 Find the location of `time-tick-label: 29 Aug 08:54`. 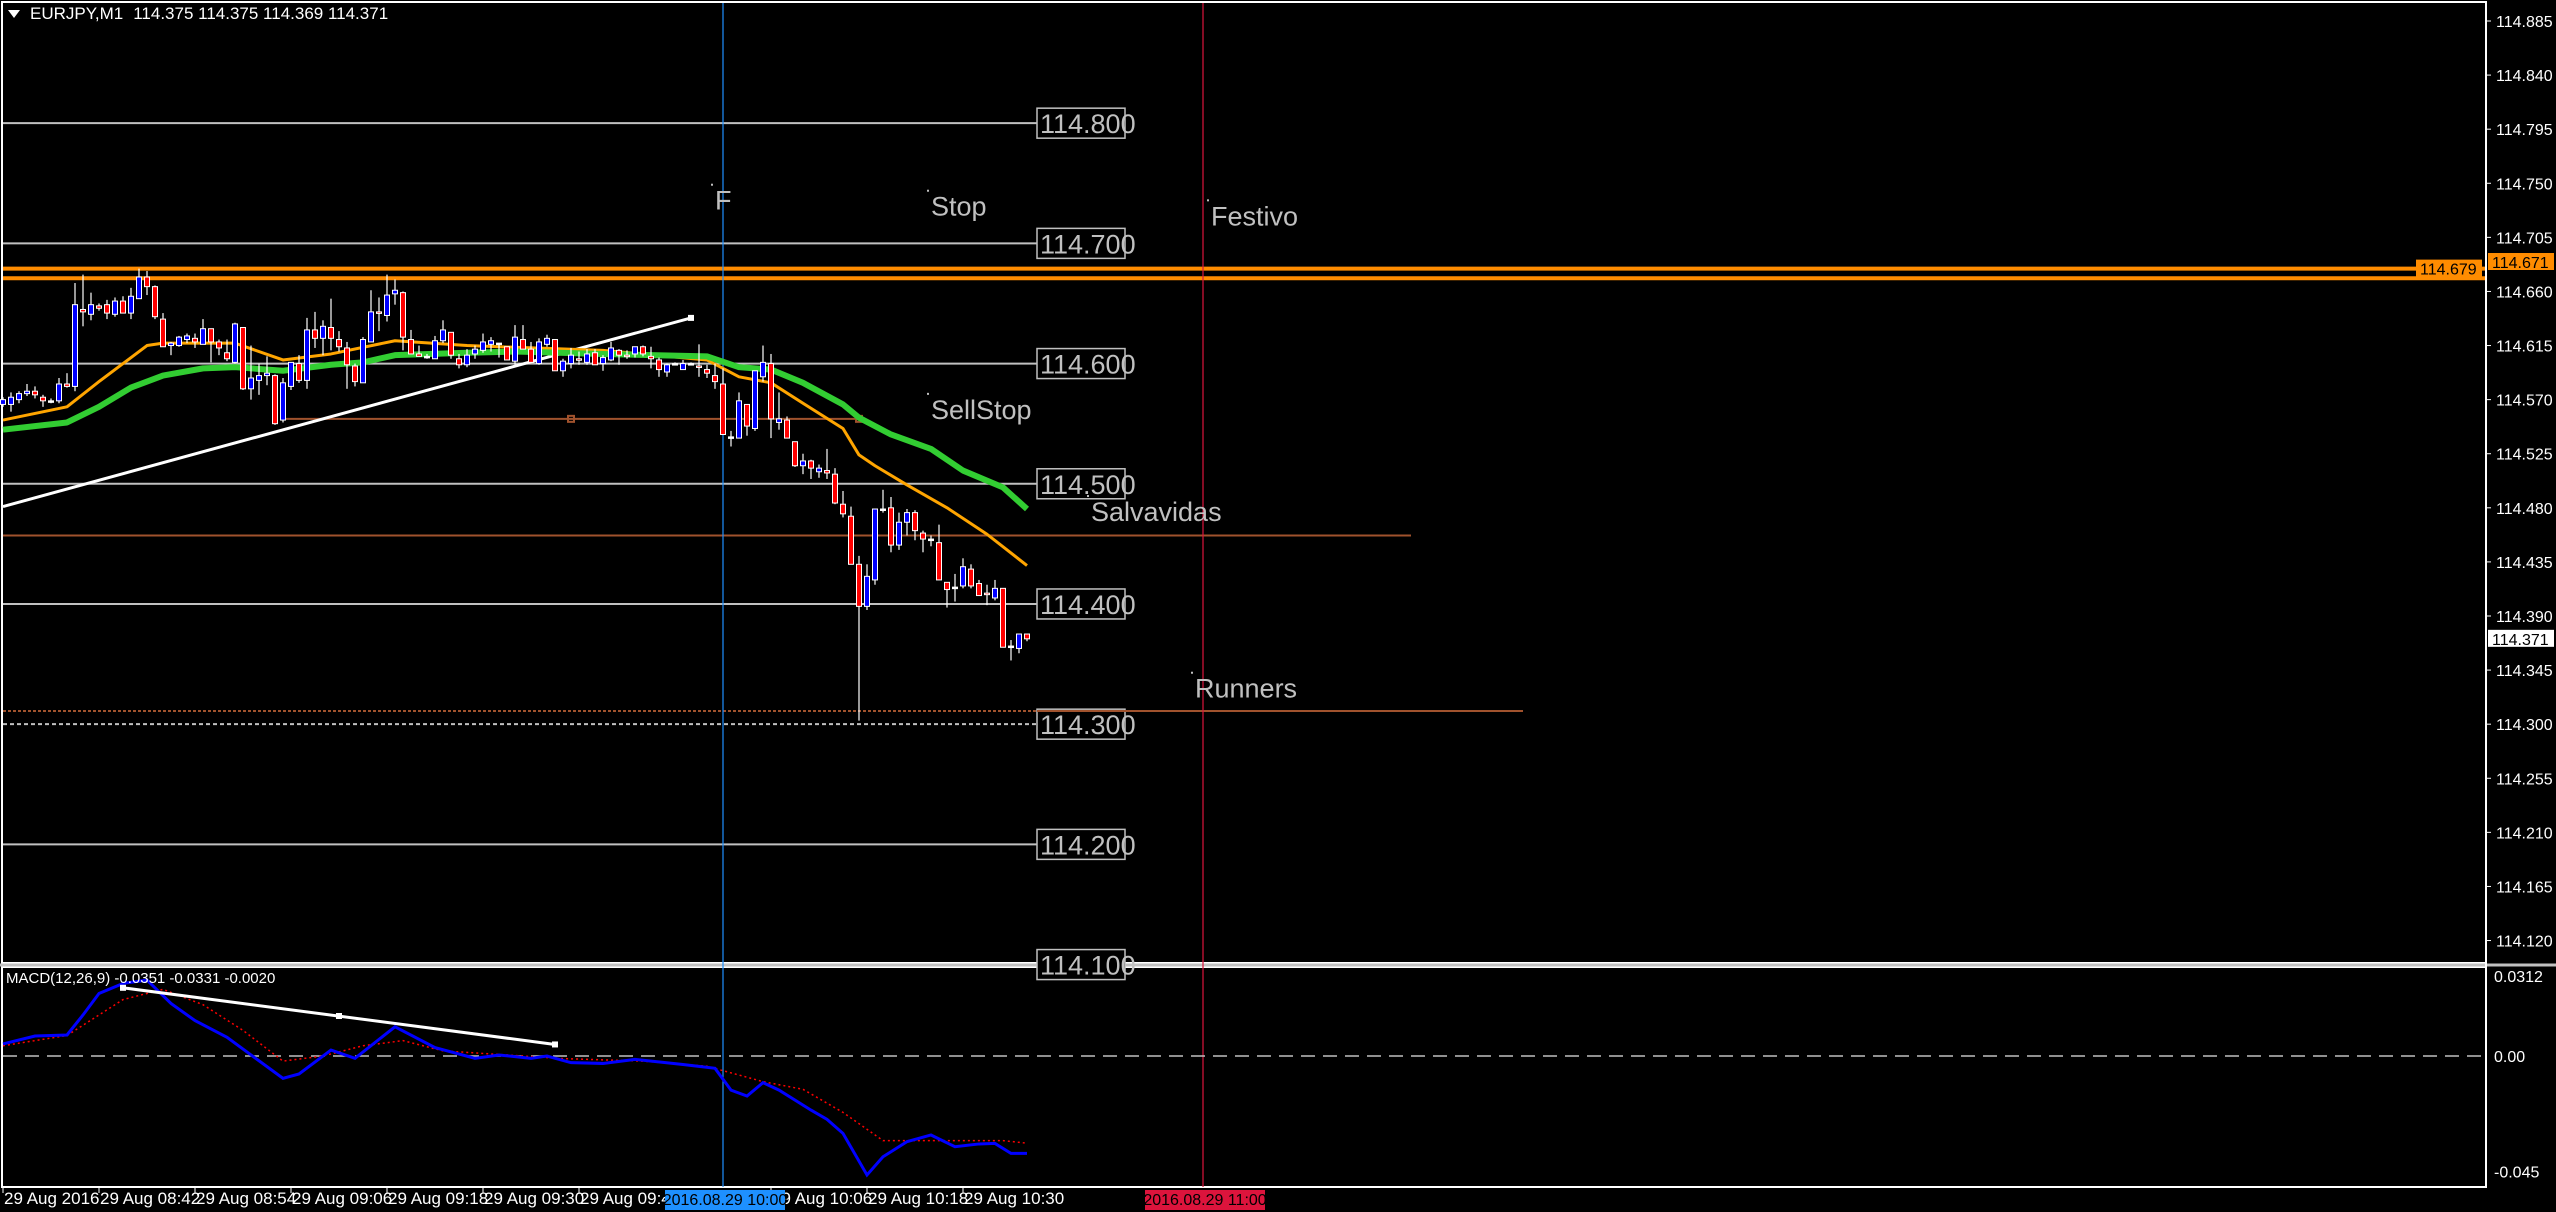

time-tick-label: 29 Aug 08:54 is located at coordinates (246, 1198).